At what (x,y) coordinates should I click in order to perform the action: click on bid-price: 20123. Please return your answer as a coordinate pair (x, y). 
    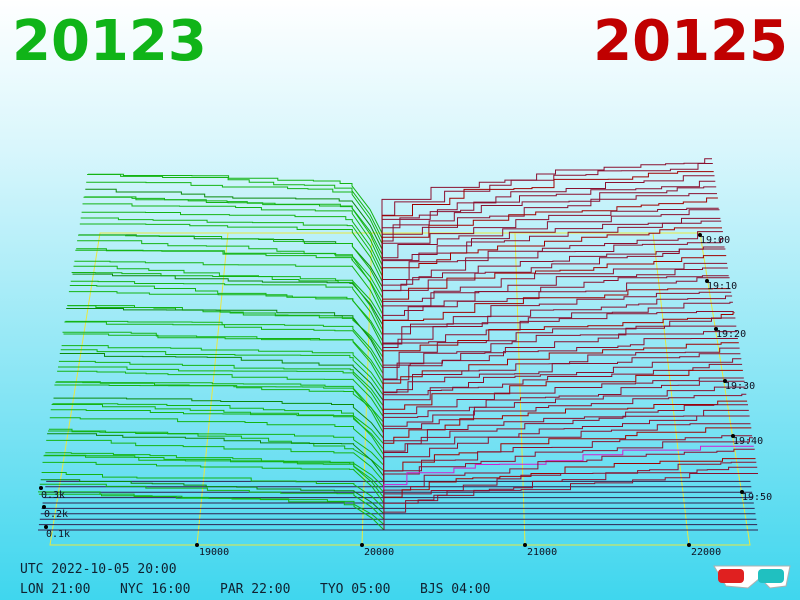
    Looking at the image, I should click on (109, 41).